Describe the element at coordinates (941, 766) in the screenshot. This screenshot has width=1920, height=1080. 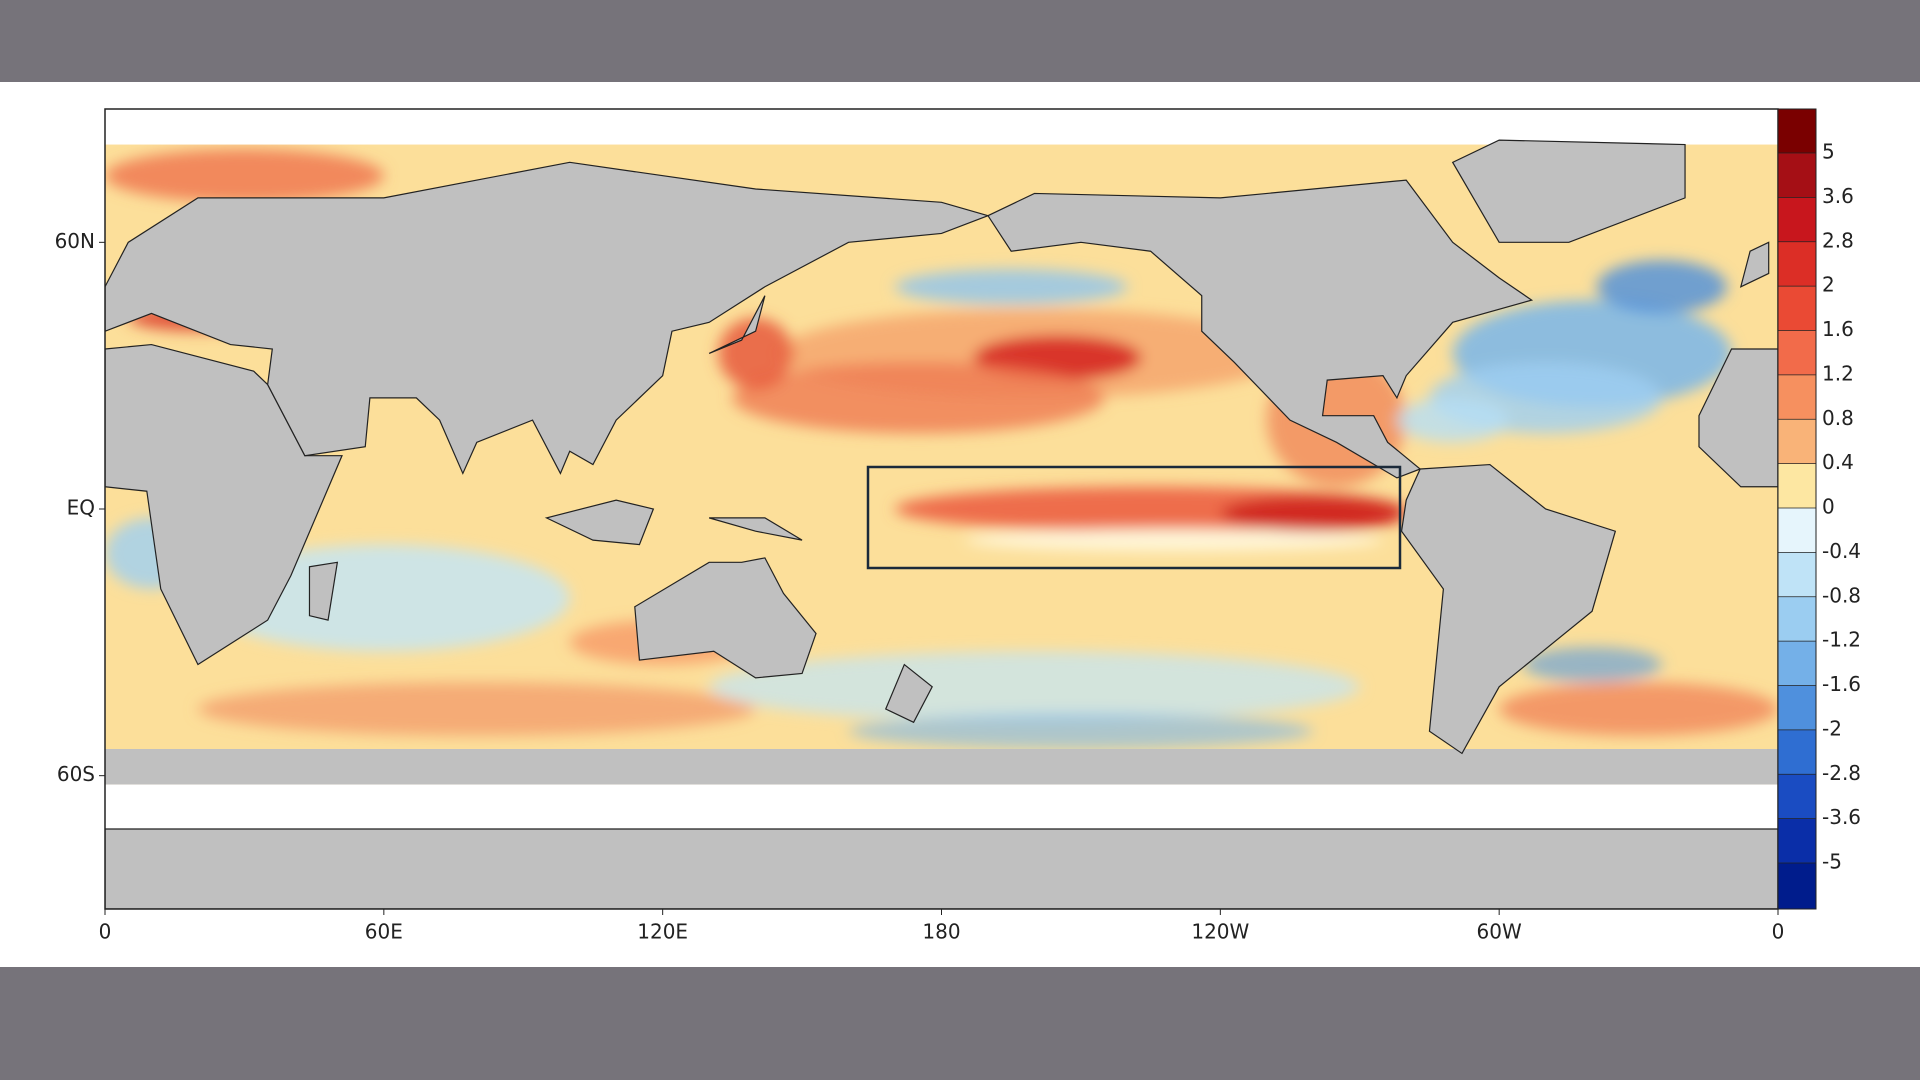
I see `missing-data-band` at that location.